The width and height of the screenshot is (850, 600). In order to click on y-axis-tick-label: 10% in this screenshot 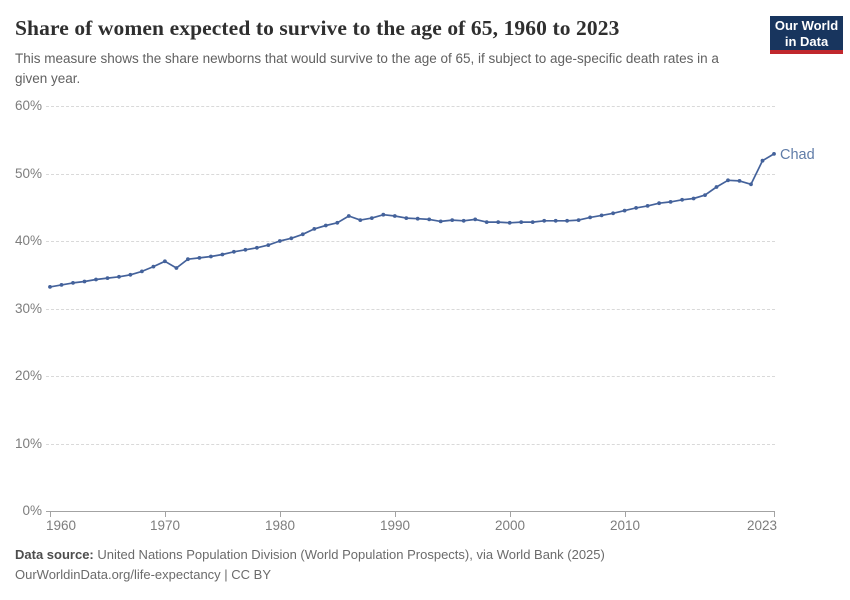, I will do `click(28, 443)`.